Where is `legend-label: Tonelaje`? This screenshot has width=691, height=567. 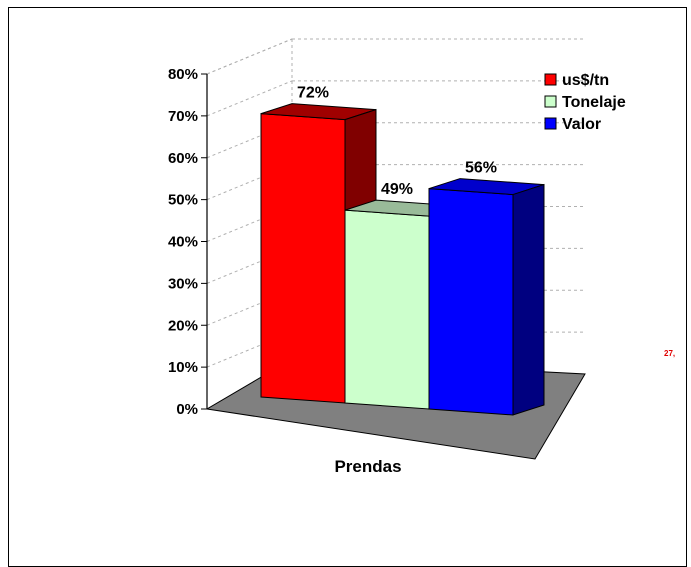
legend-label: Tonelaje is located at coordinates (594, 102).